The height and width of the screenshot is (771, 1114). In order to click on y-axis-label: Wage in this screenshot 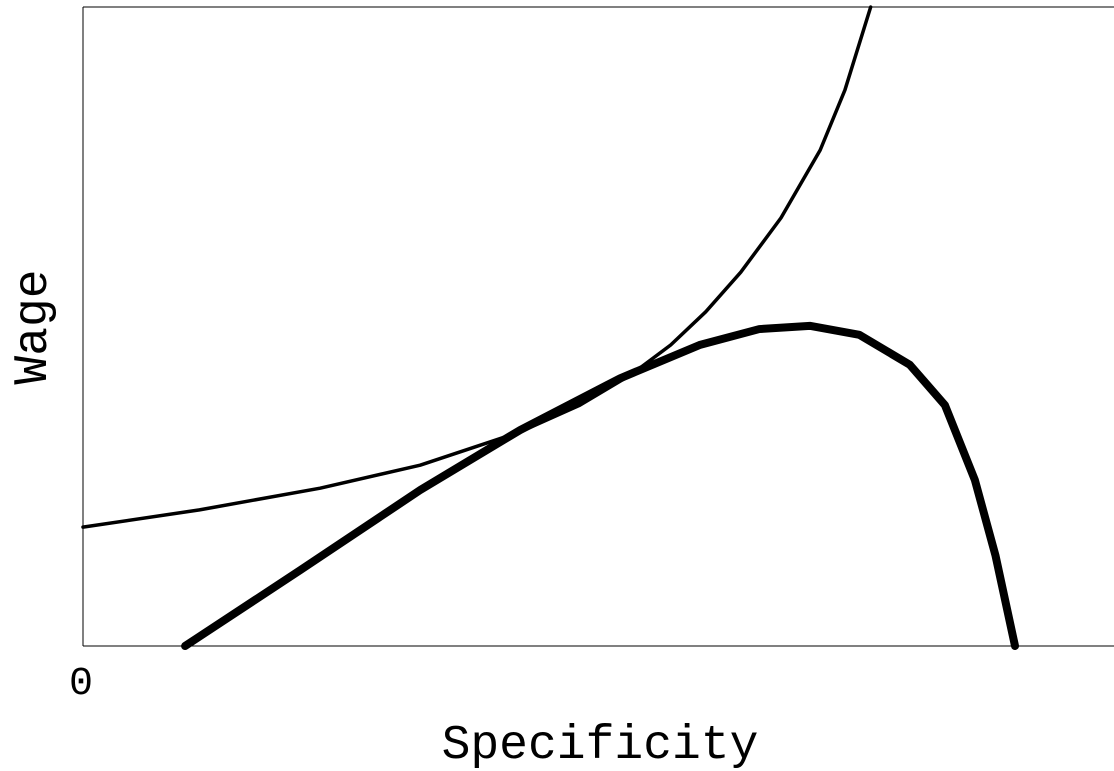, I will do `click(34, 326)`.